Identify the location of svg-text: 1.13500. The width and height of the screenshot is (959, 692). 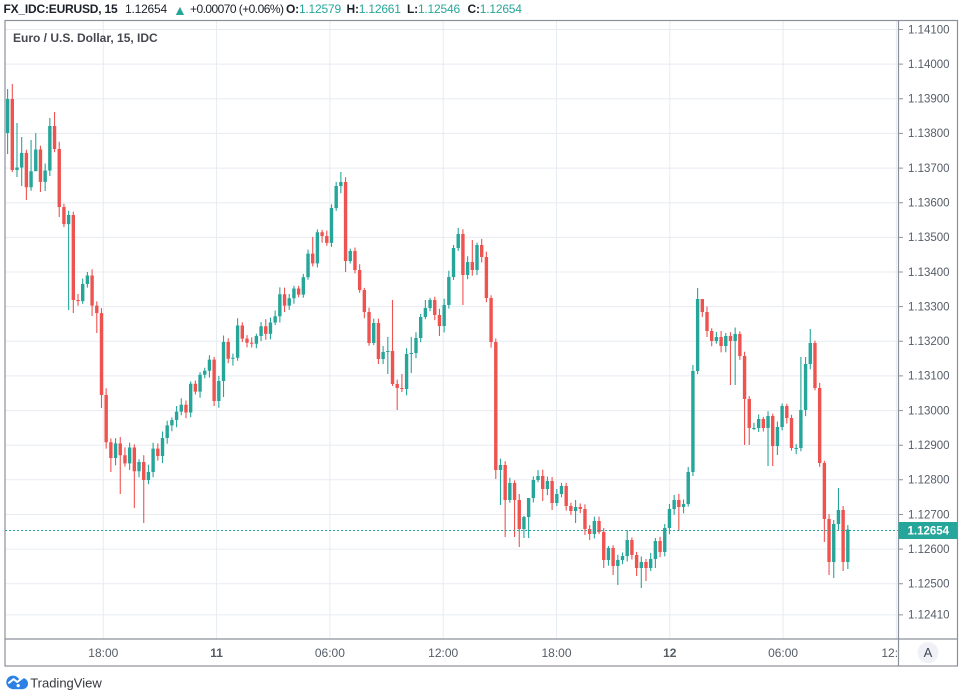
(929, 238).